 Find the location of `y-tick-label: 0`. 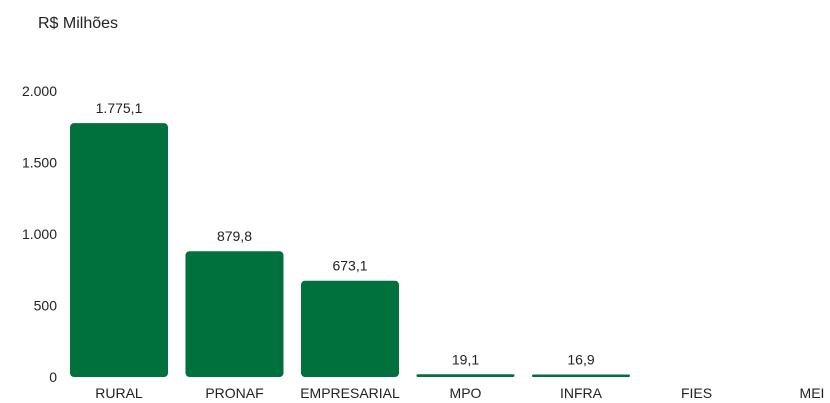

y-tick-label: 0 is located at coordinates (53, 377).